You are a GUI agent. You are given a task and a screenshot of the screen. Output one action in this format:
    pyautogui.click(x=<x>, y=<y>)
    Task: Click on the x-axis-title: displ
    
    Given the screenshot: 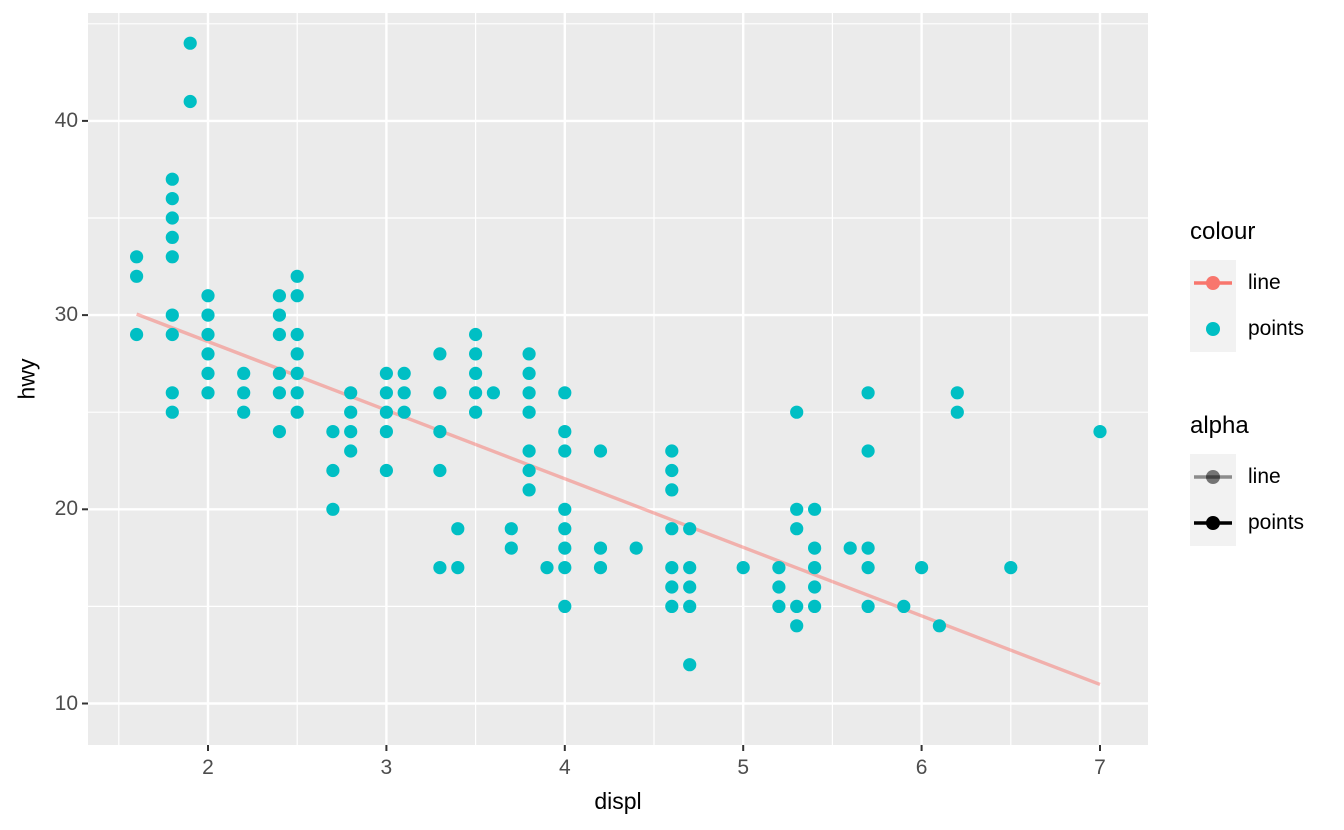 What is the action you would take?
    pyautogui.click(x=618, y=801)
    